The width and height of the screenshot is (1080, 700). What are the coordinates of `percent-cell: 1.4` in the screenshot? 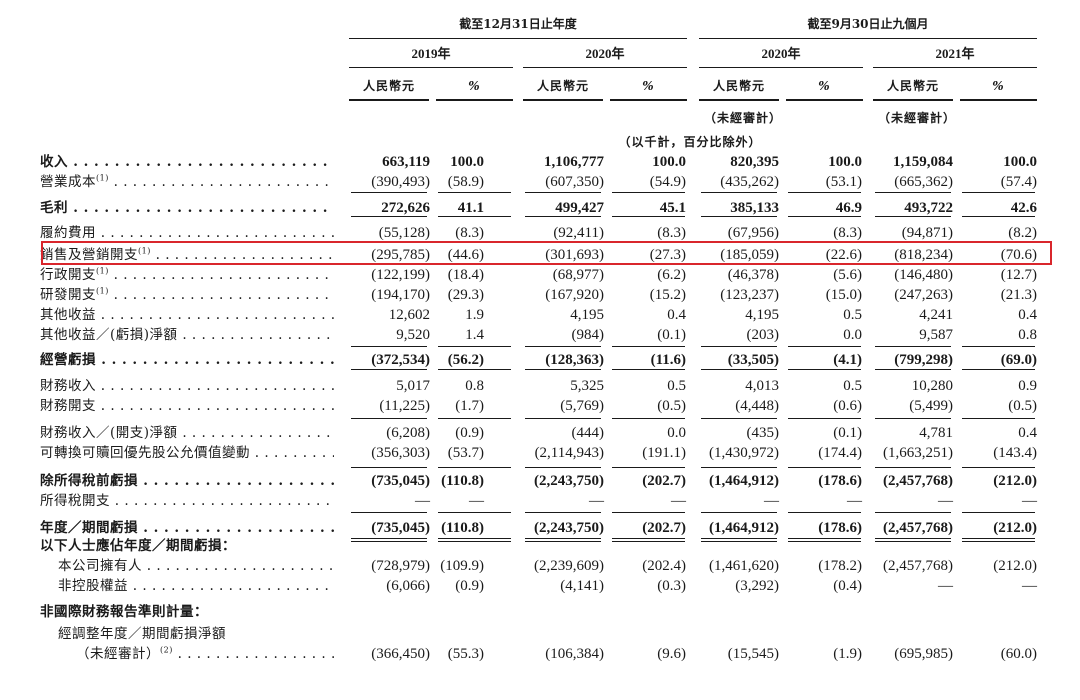 It's located at (474, 335).